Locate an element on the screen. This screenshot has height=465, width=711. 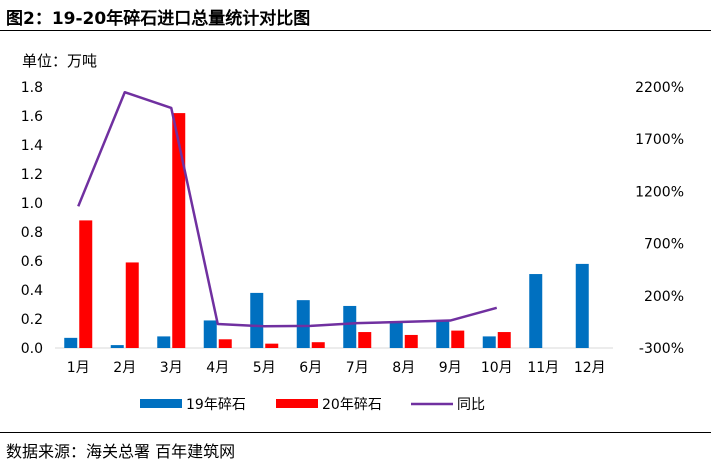
y2-tick-label: 1700% is located at coordinates (659, 140).